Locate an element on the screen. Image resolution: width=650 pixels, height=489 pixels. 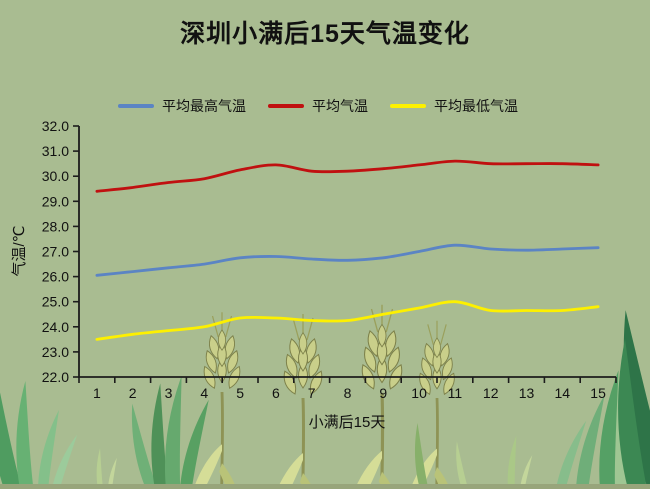
y-tick-label: 25.0 is located at coordinates (55, 302).